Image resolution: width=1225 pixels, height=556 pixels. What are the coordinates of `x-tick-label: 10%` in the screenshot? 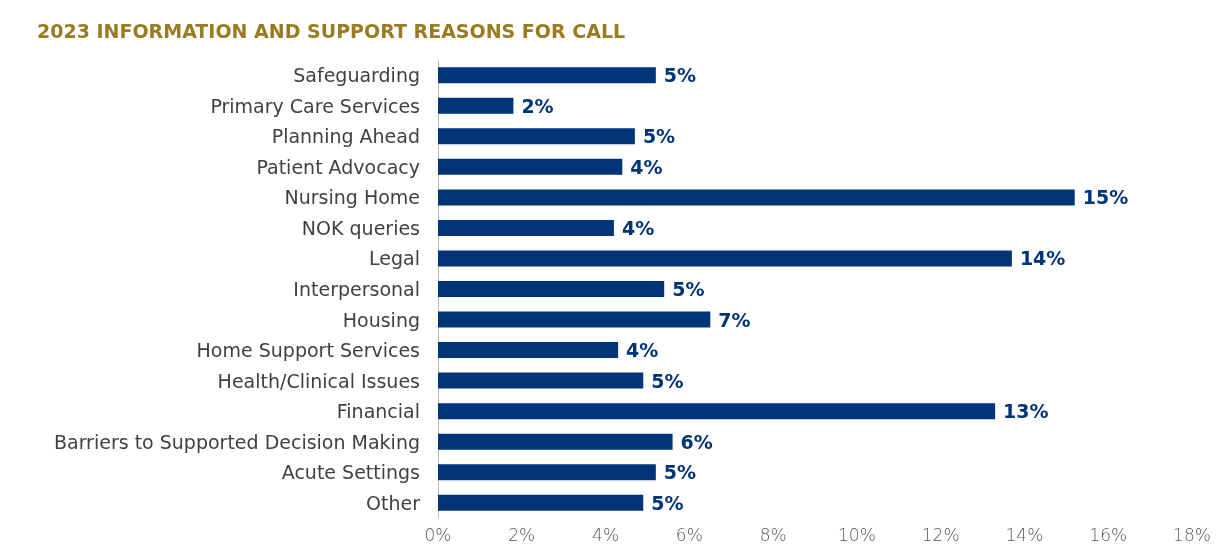 It's located at (856, 534).